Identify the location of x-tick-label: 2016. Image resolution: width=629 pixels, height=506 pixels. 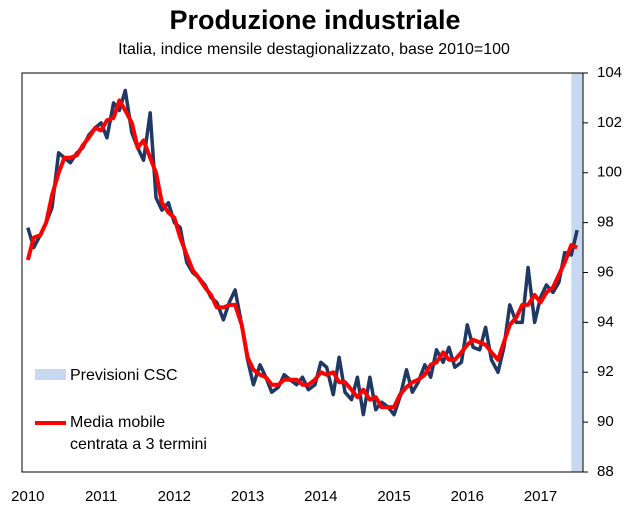
(467, 496).